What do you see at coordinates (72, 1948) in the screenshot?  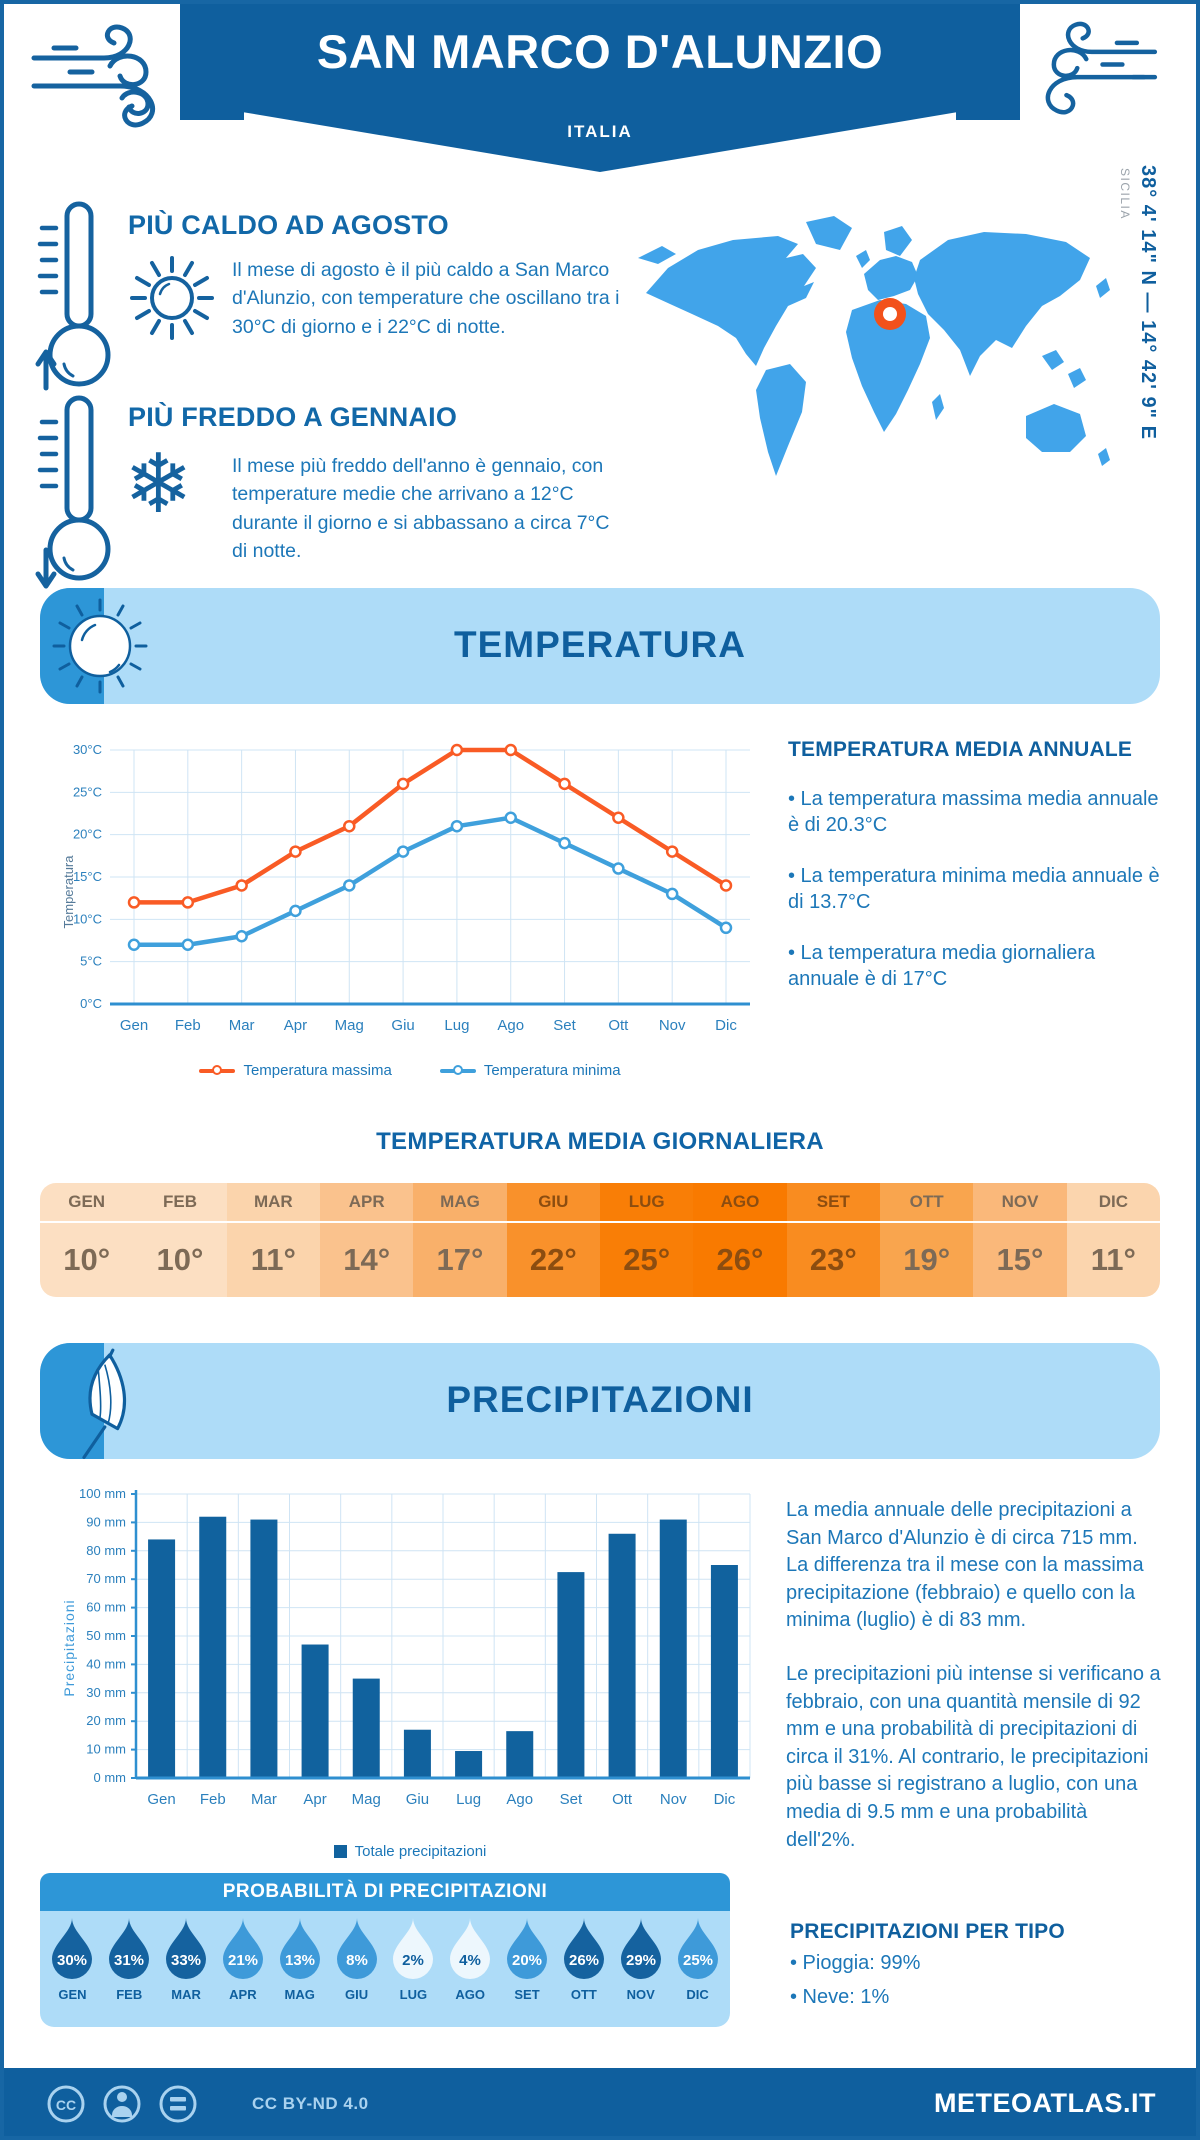 I see `raindrop-icon: 30%` at bounding box center [72, 1948].